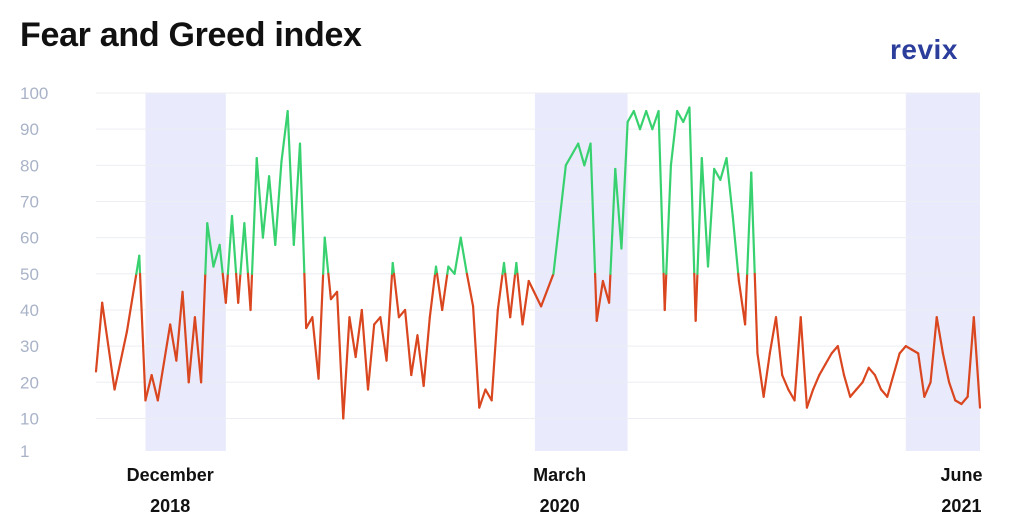 This screenshot has height=525, width=1024. What do you see at coordinates (29, 418) in the screenshot?
I see `y-tick-label: 10` at bounding box center [29, 418].